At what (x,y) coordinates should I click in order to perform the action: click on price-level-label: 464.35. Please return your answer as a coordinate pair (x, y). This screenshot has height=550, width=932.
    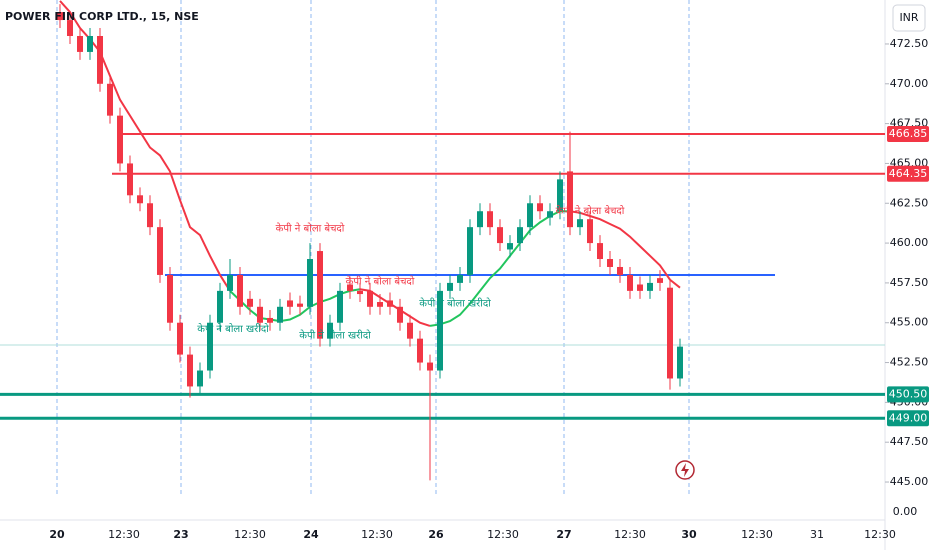
    Looking at the image, I should click on (908, 173).